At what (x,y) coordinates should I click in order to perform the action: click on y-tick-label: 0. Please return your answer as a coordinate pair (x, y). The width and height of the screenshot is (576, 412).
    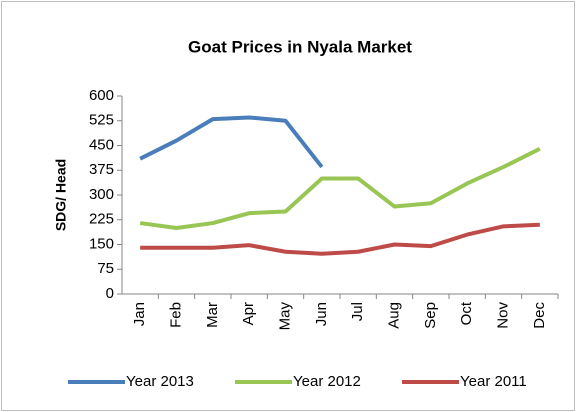
    Looking at the image, I should click on (110, 293).